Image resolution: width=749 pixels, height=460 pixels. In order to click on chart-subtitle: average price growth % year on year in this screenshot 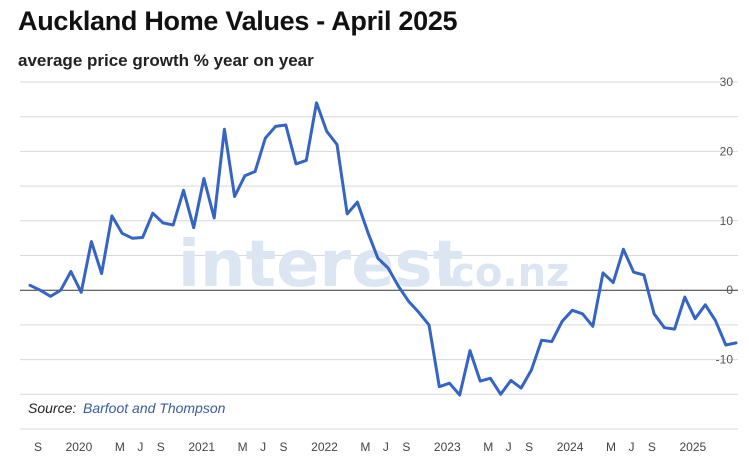, I will do `click(166, 60)`.